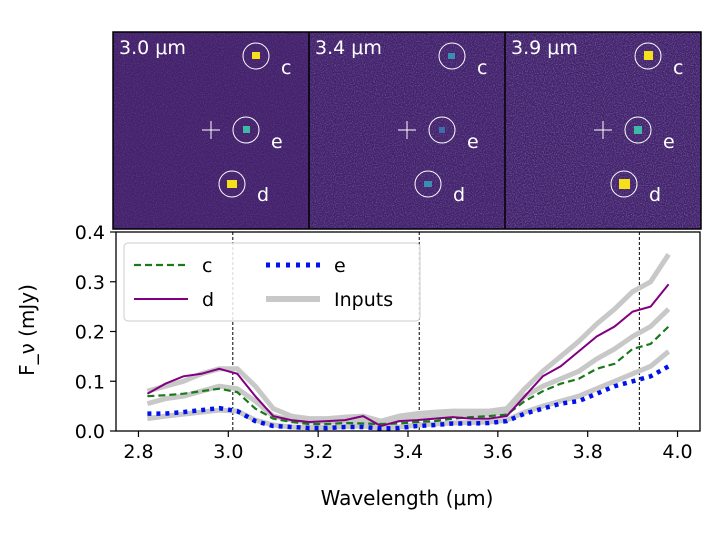 Image resolution: width=708 pixels, height=545 pixels. I want to click on y-tick-label: 0.0, so click(90, 432).